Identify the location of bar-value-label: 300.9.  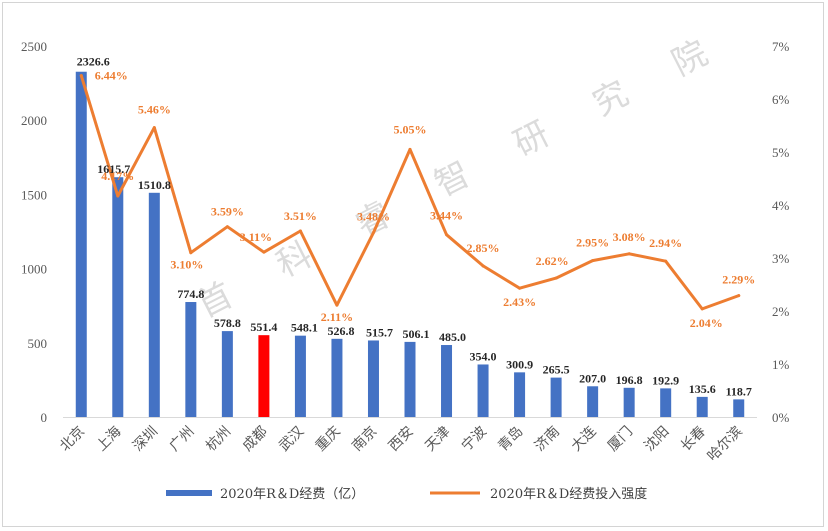
(519, 364).